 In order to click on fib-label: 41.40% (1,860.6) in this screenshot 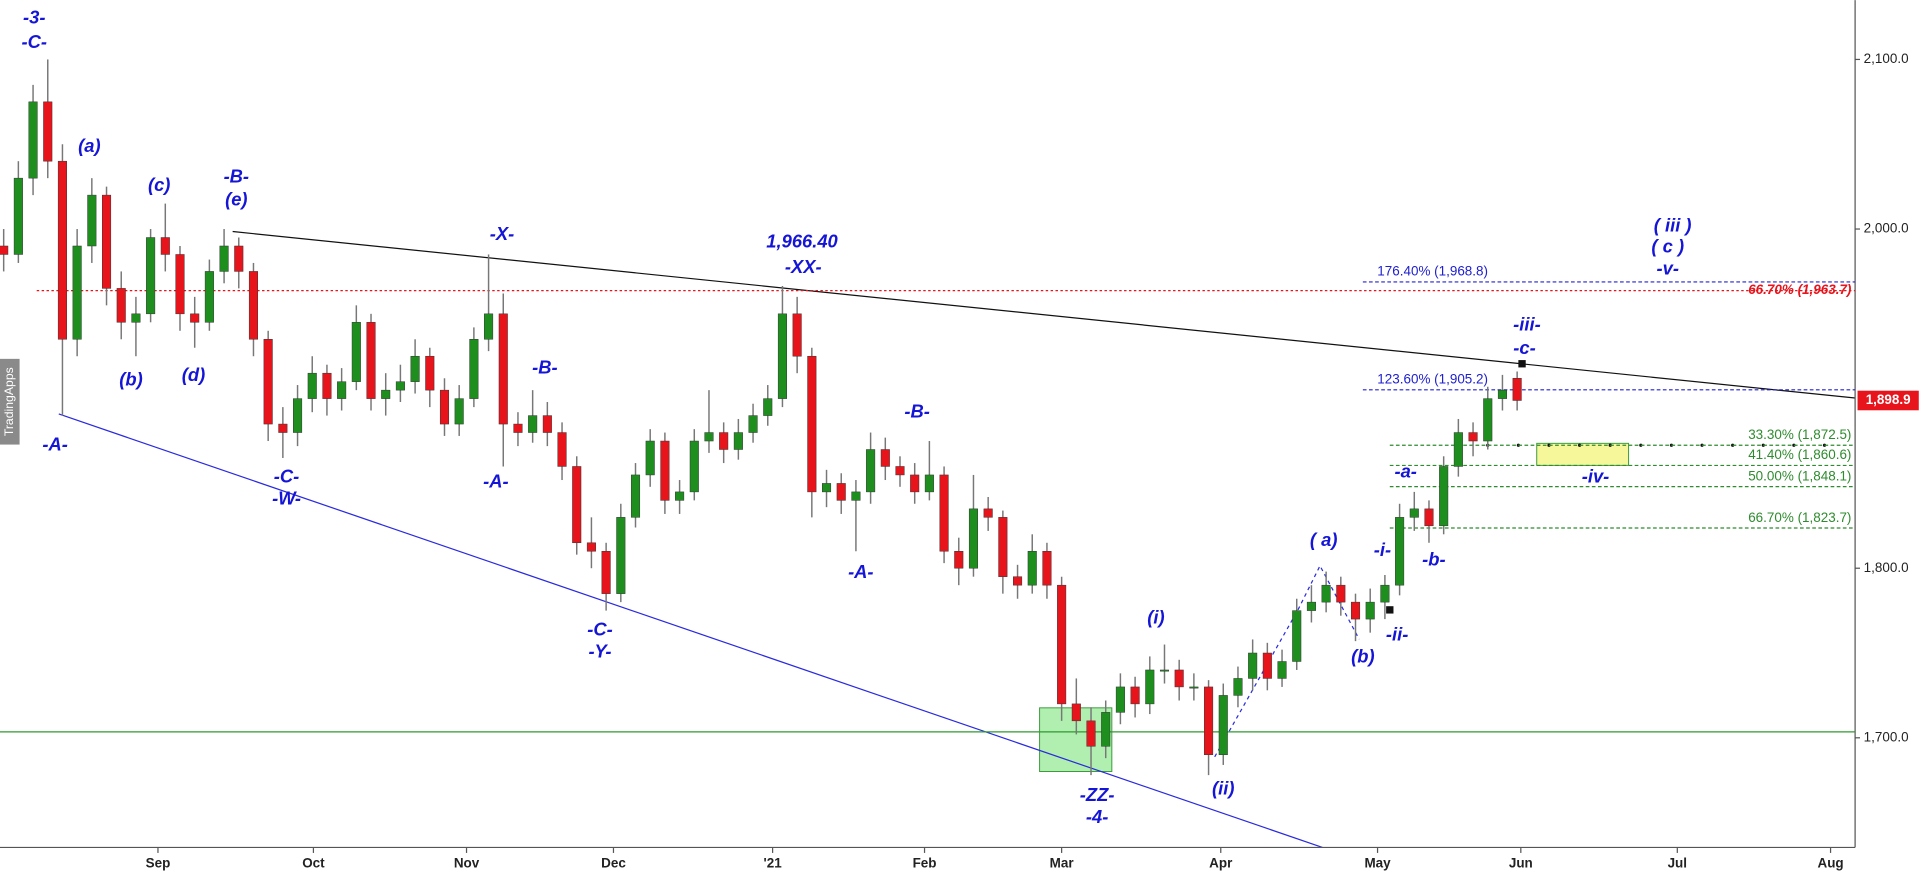, I will do `click(1799, 454)`.